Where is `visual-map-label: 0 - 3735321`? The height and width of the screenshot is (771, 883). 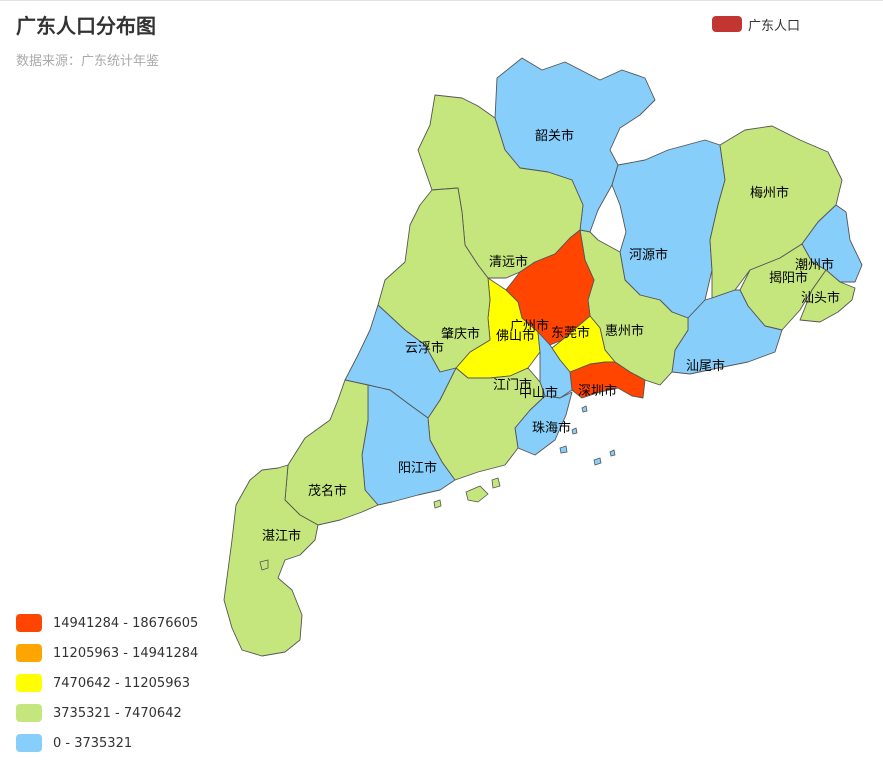 visual-map-label: 0 - 3735321 is located at coordinates (93, 743).